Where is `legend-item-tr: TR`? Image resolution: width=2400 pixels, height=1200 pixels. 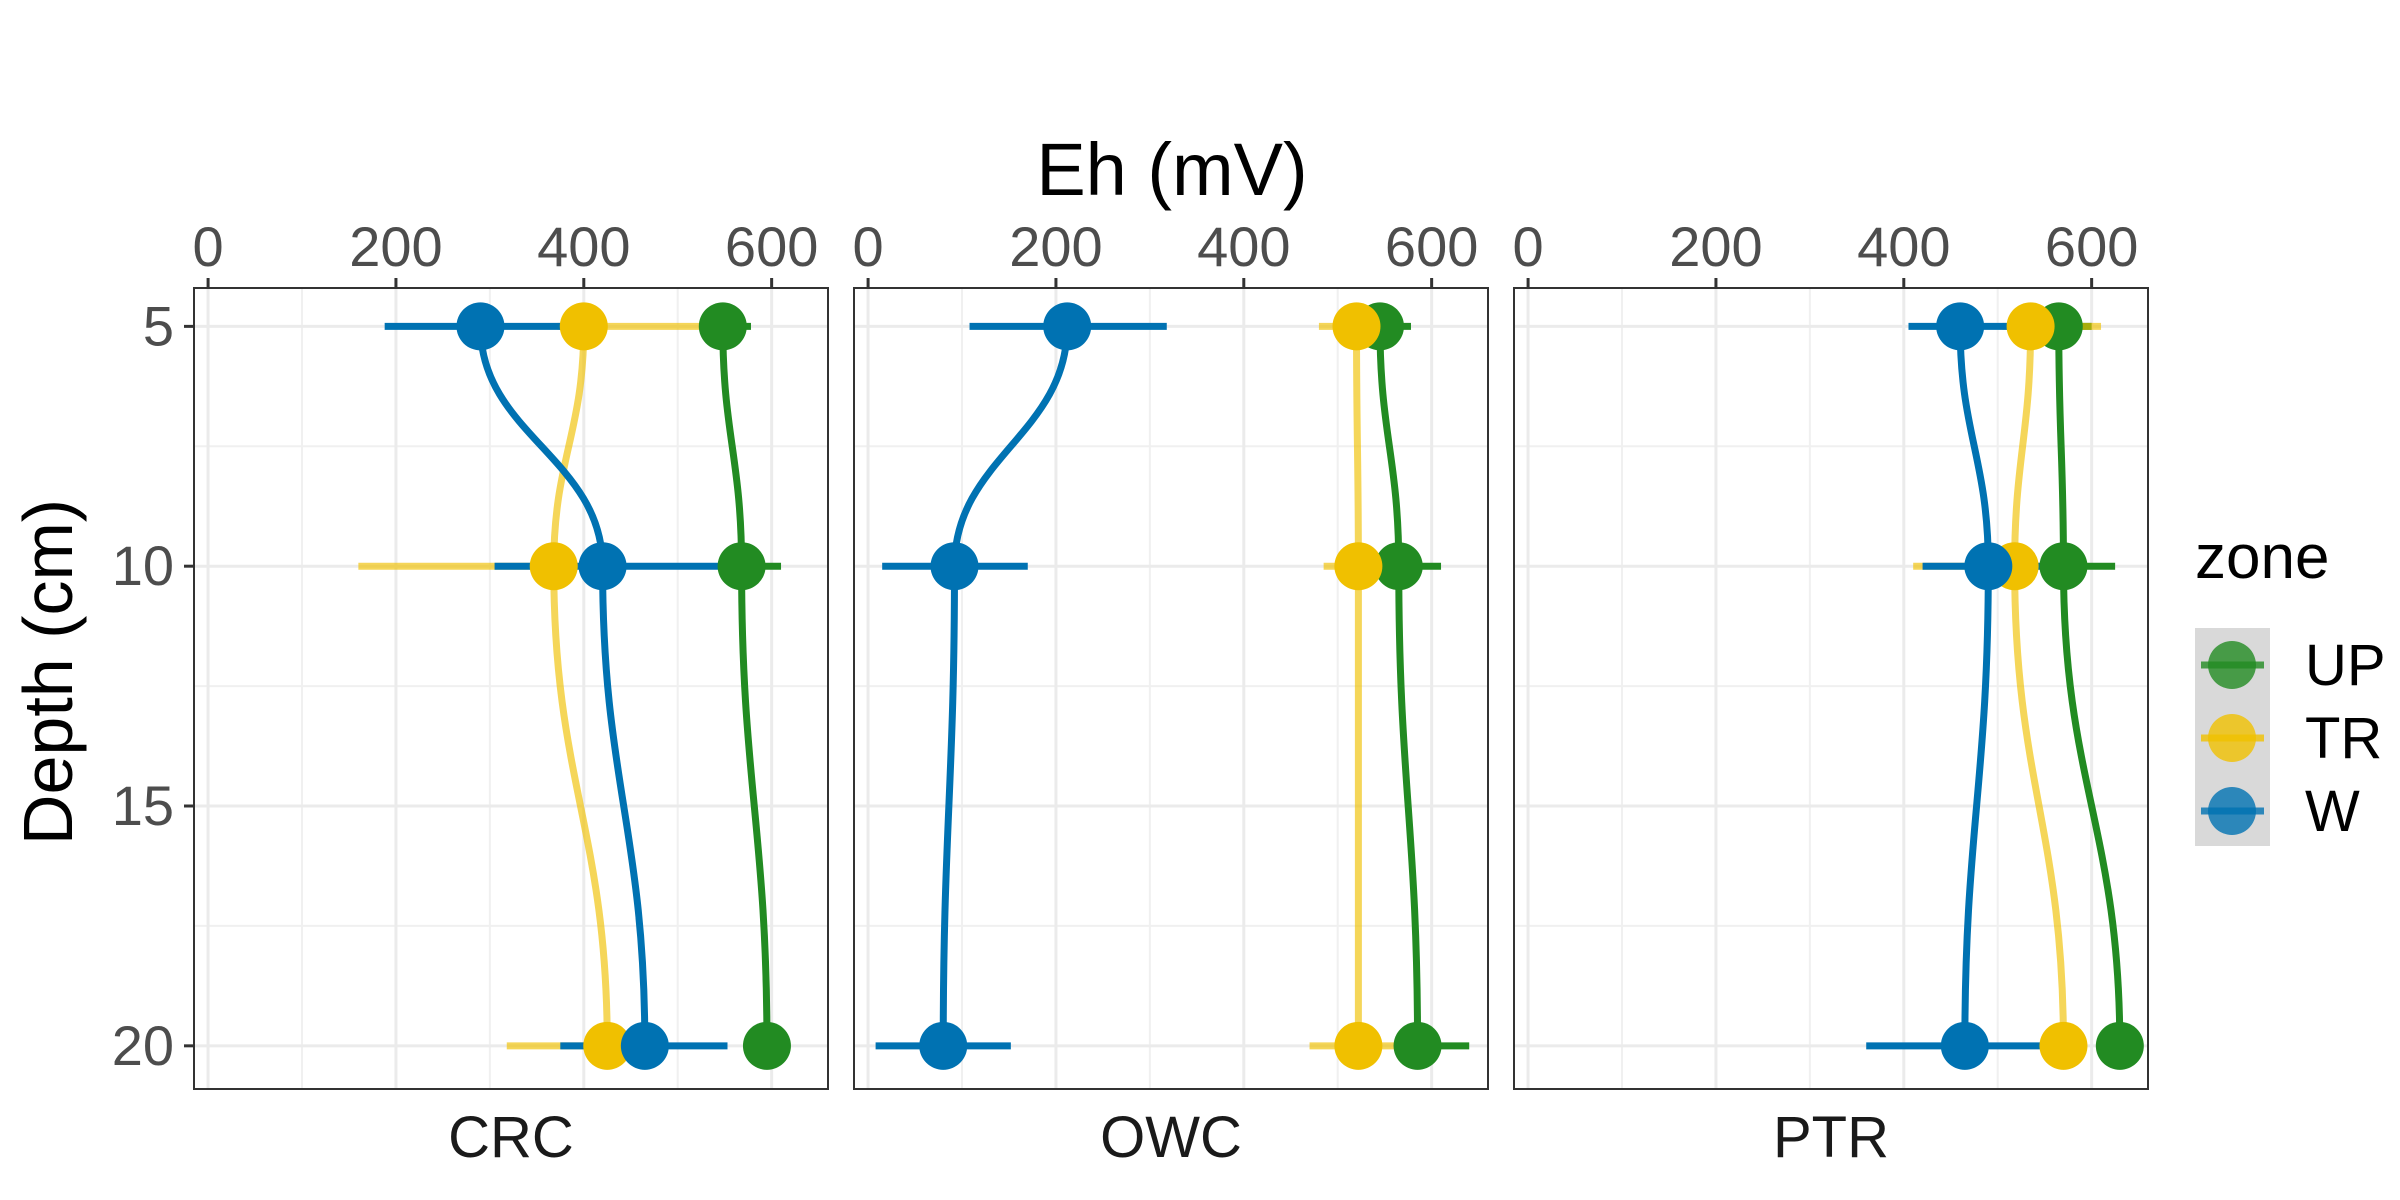
legend-item-tr: TR is located at coordinates (2291, 738).